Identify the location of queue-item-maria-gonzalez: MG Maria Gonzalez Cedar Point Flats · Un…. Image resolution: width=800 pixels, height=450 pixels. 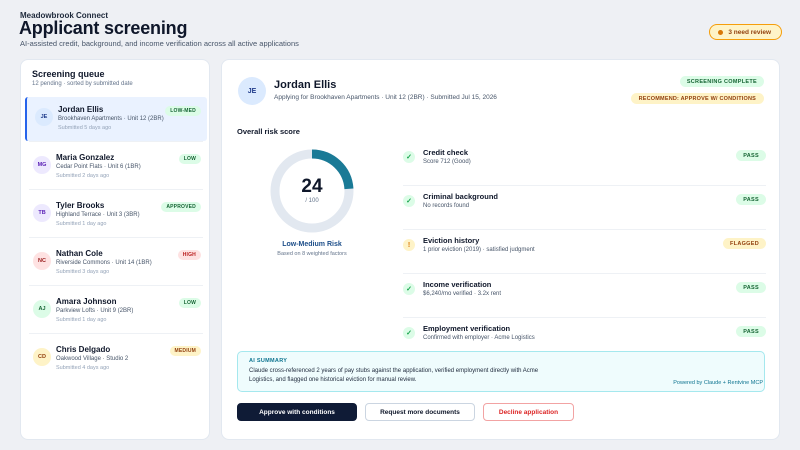
(116, 165).